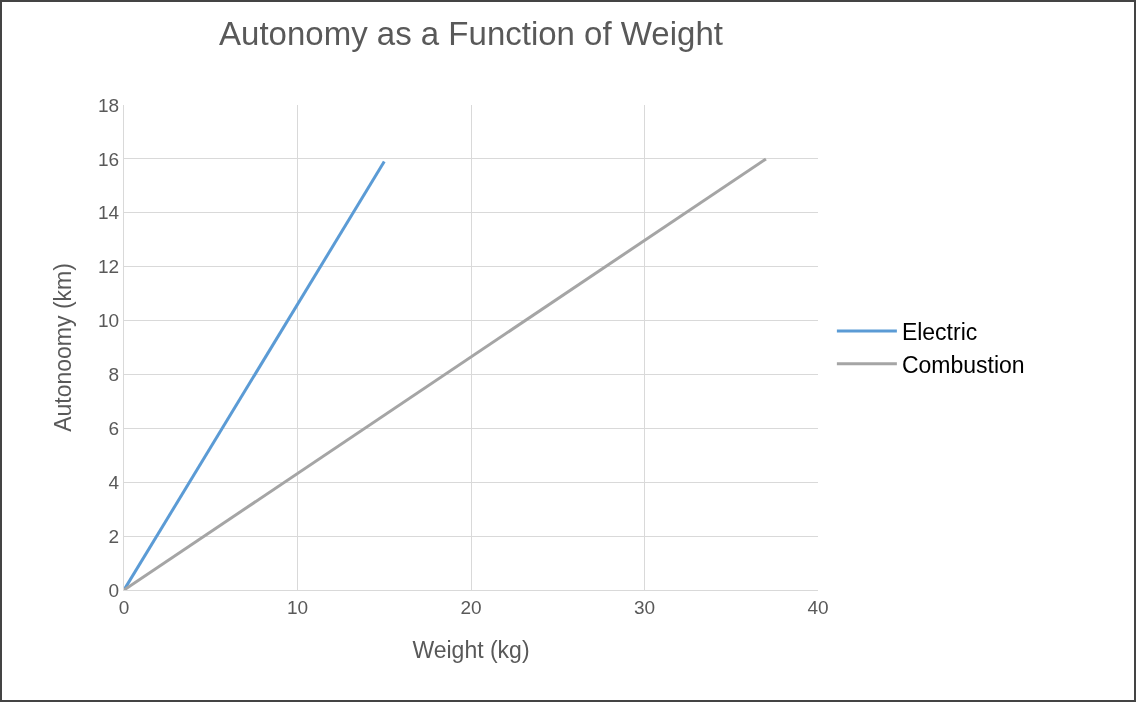 The width and height of the screenshot is (1136, 702). Describe the element at coordinates (644, 607) in the screenshot. I see `x-tick-label: 30` at that location.